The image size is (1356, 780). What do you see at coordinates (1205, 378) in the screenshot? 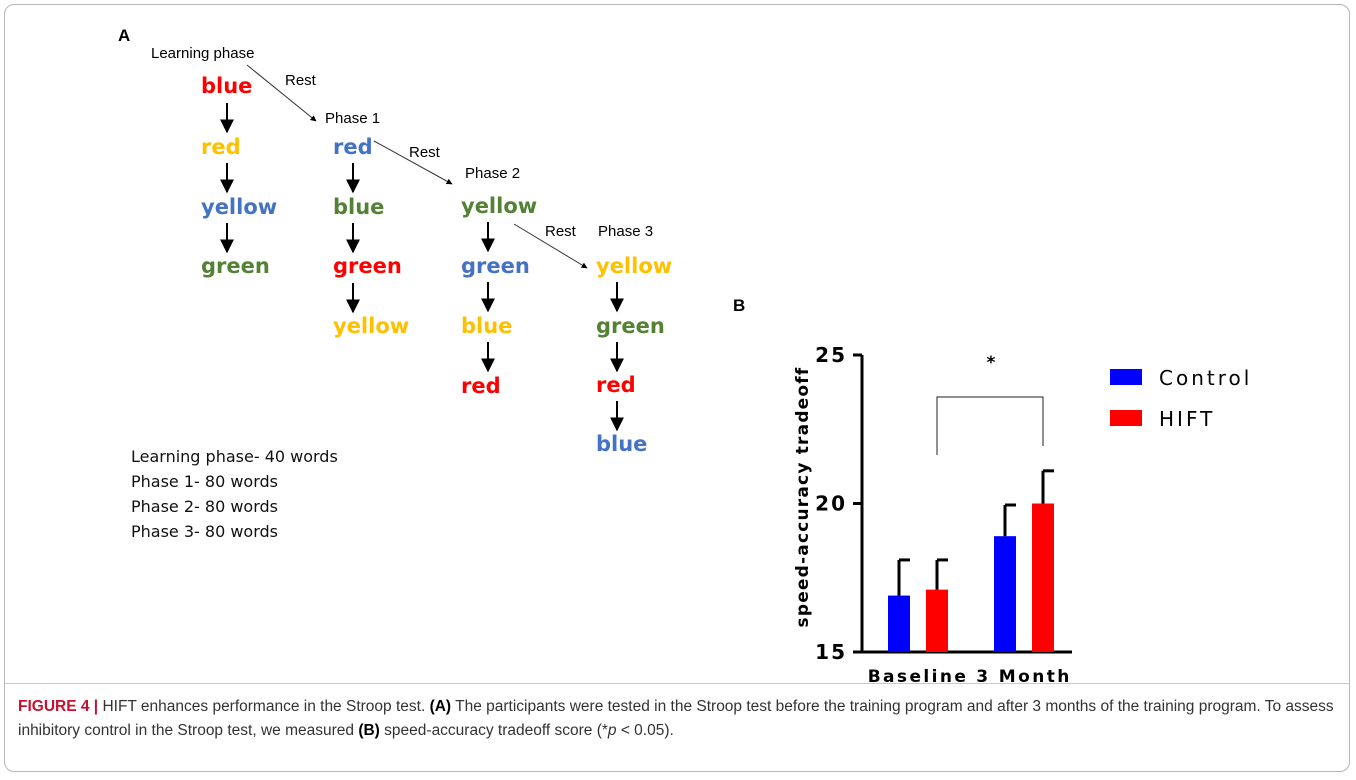
I see `legend-label-control: Control` at bounding box center [1205, 378].